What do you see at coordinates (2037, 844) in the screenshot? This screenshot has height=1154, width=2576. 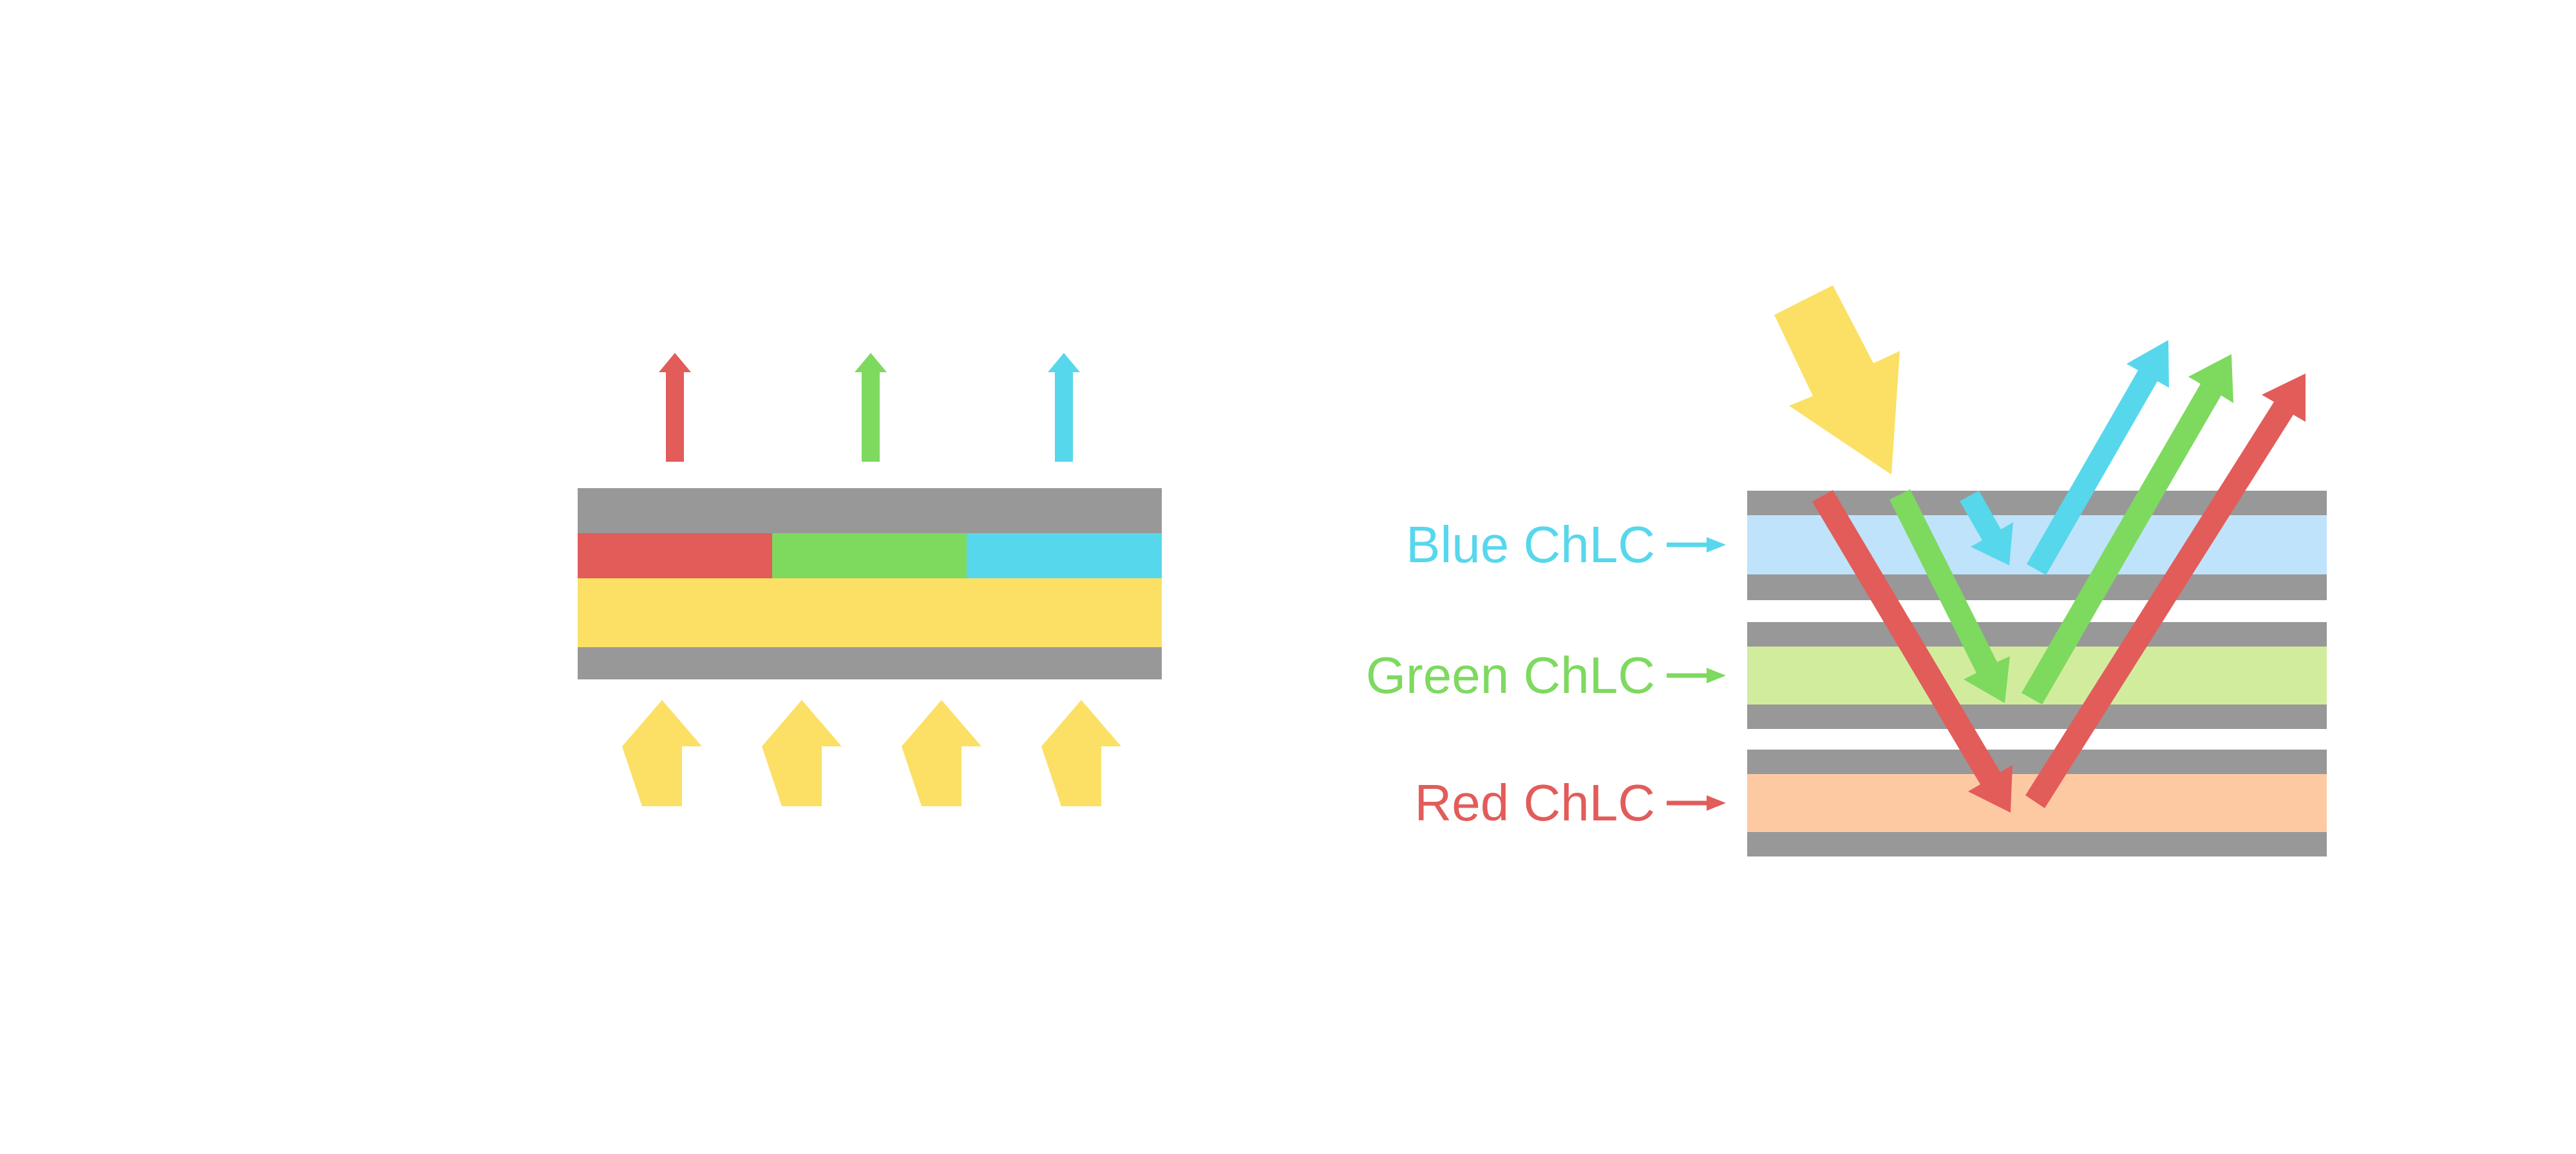 I see `red-panel-bottom-substrate` at bounding box center [2037, 844].